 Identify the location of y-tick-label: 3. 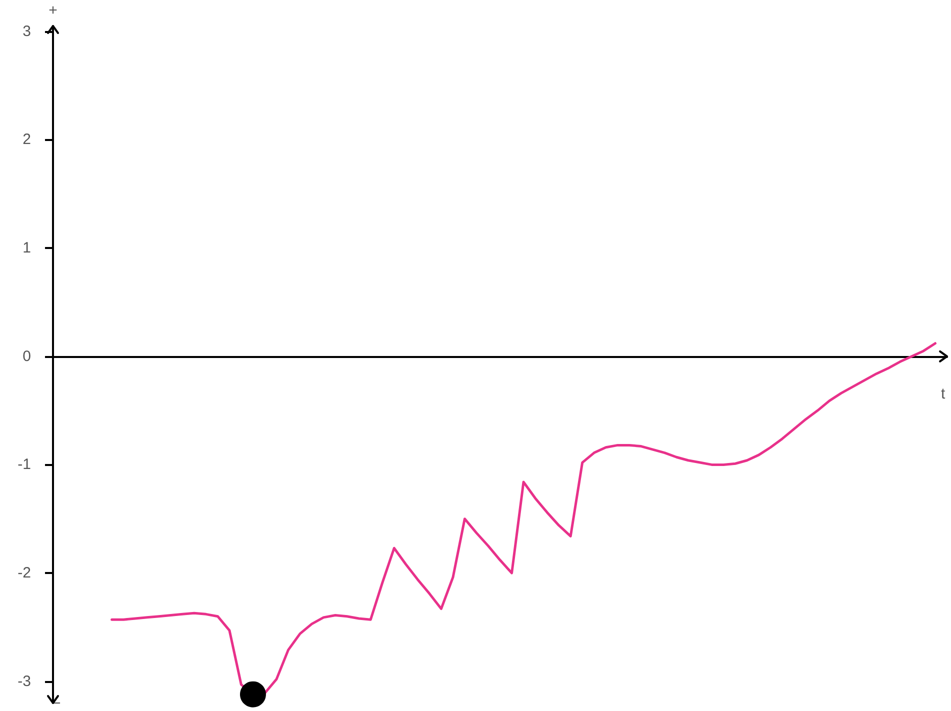
(26, 31).